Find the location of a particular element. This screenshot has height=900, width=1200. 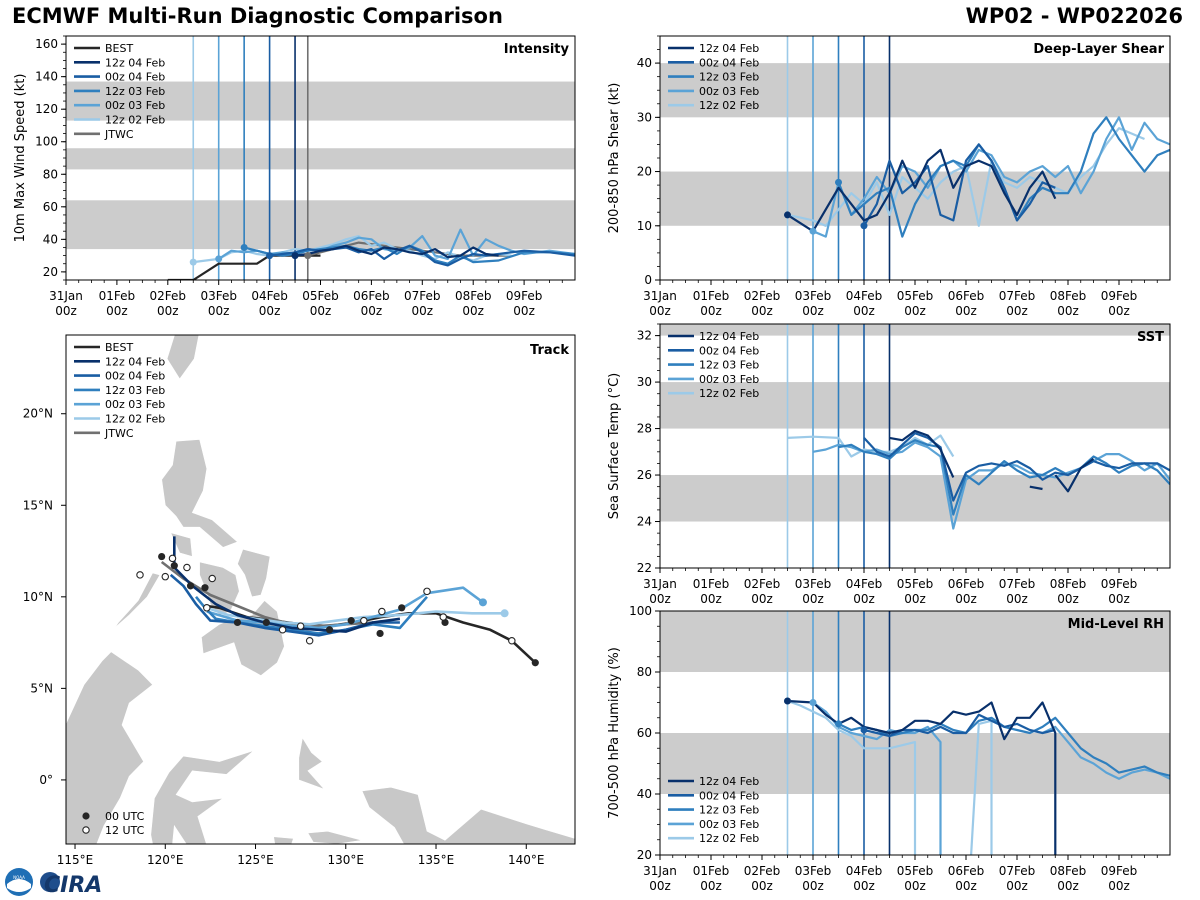

shear-series-line is located at coordinates (991, 177).